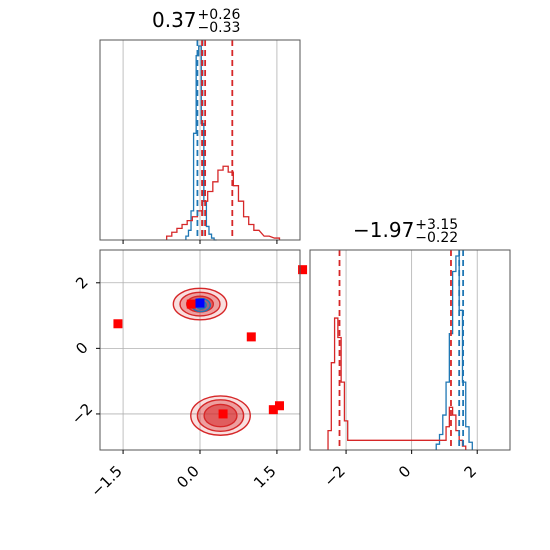  What do you see at coordinates (174, 20) in the screenshot?
I see `title-param1-median: 0.37` at bounding box center [174, 20].